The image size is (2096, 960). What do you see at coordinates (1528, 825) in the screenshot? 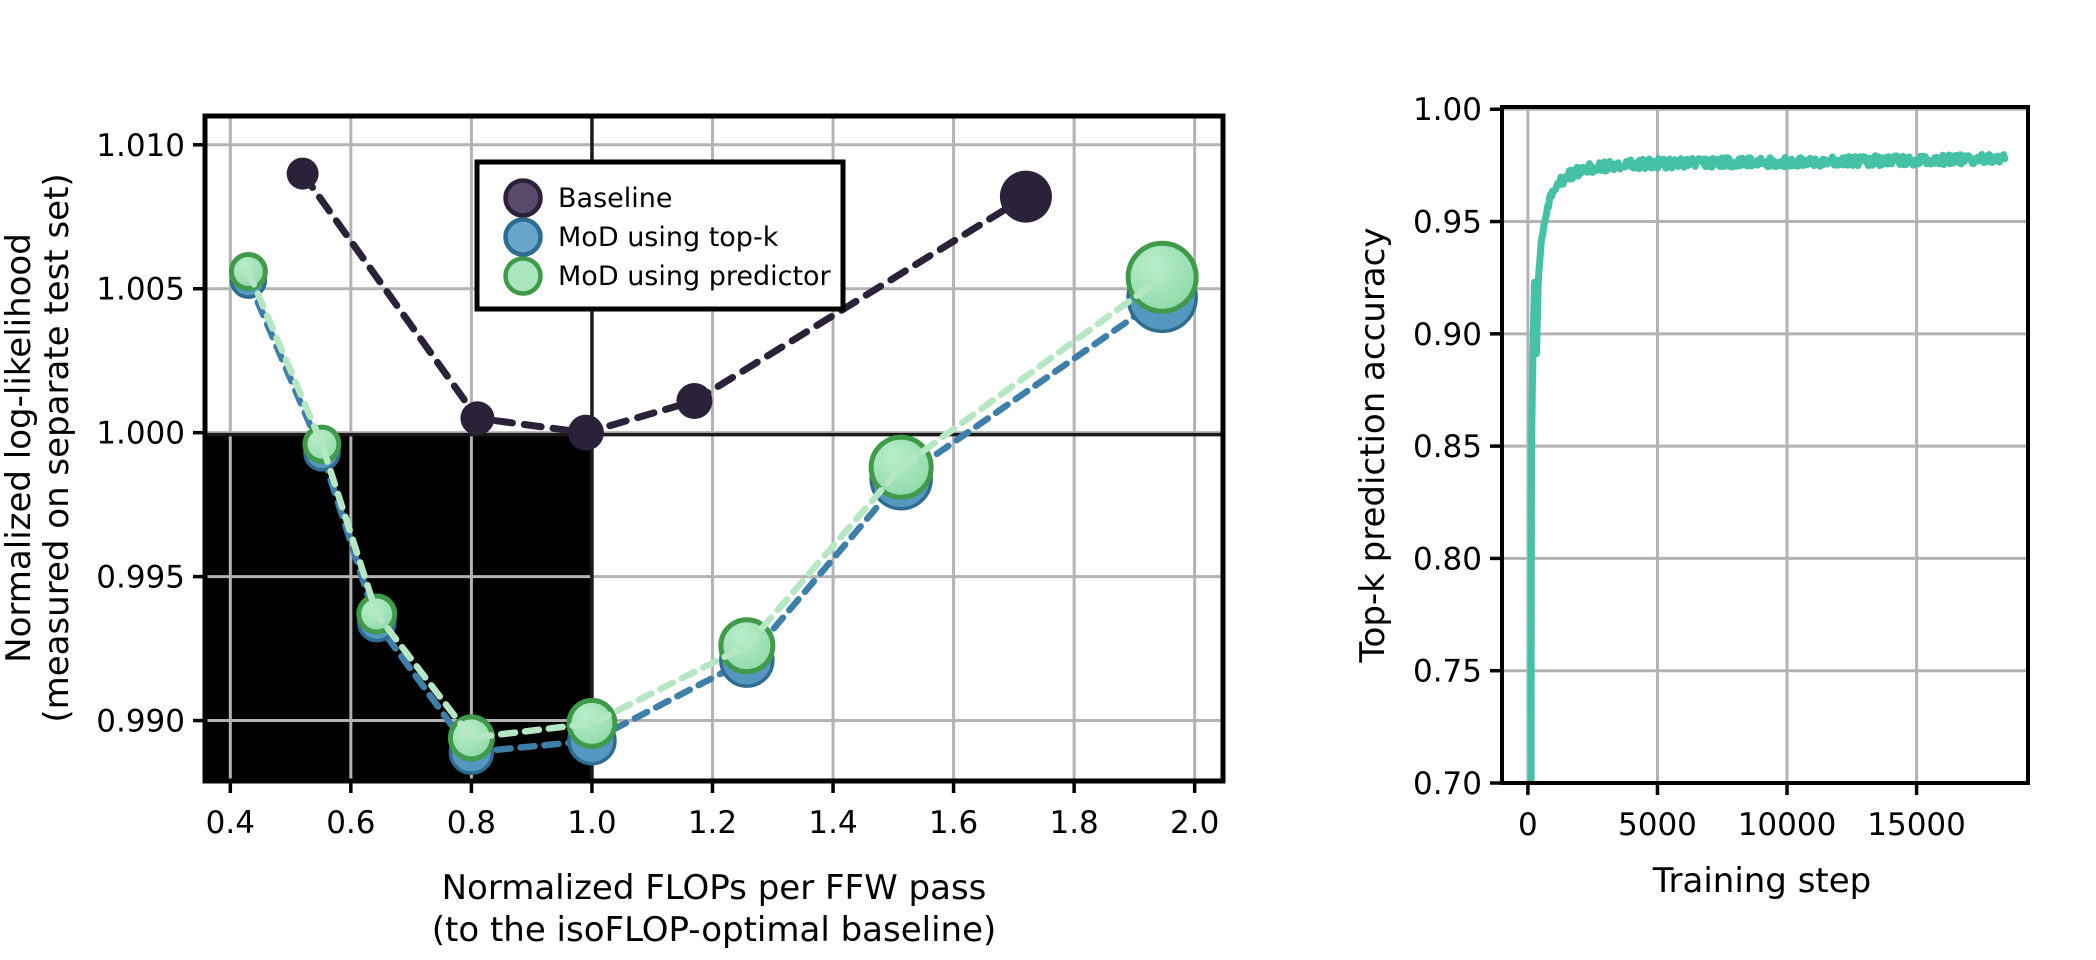
I see `x-tick-label: 0` at bounding box center [1528, 825].